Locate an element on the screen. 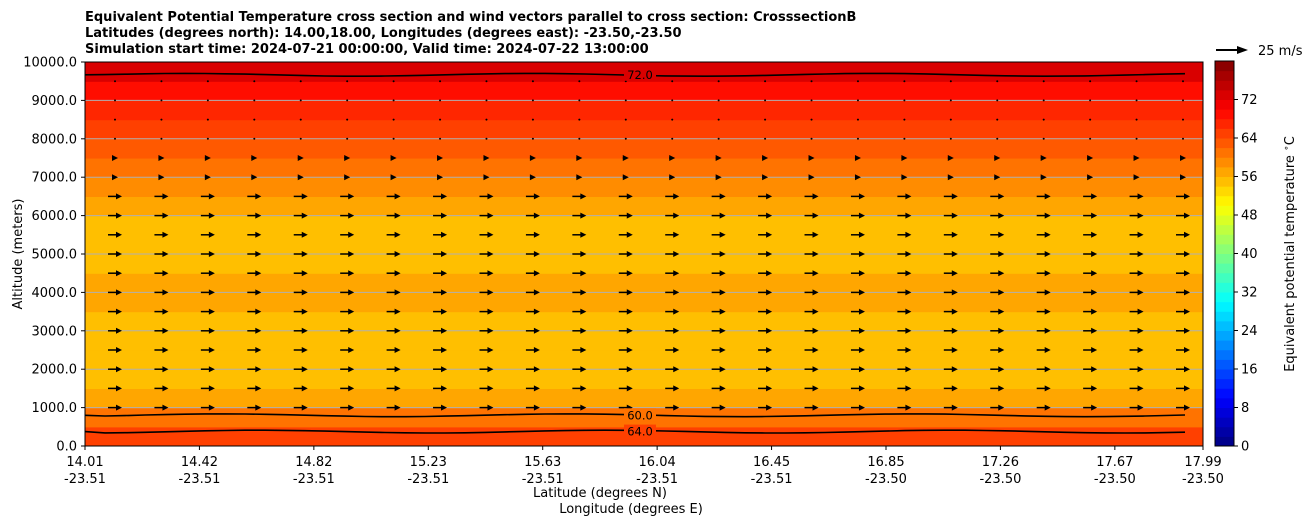  x-tick-label-latitude: 15.23 is located at coordinates (428, 462).